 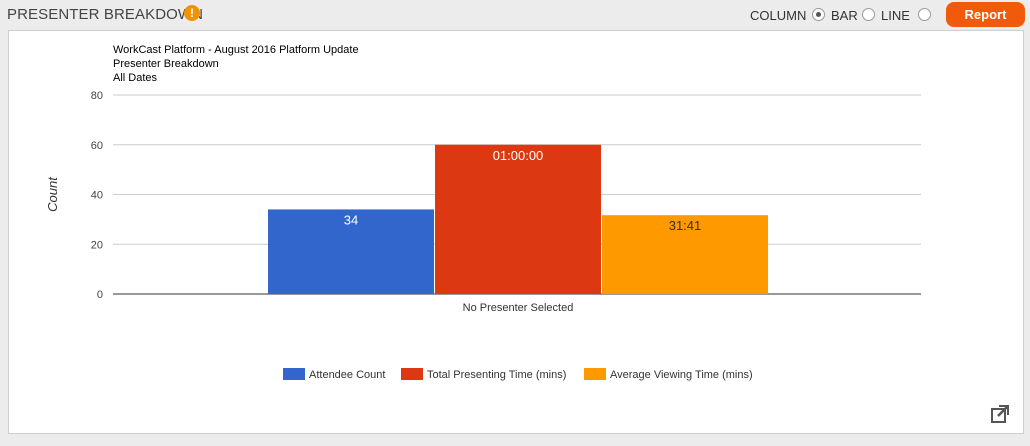 I want to click on data-label: 31:41, so click(x=685, y=225).